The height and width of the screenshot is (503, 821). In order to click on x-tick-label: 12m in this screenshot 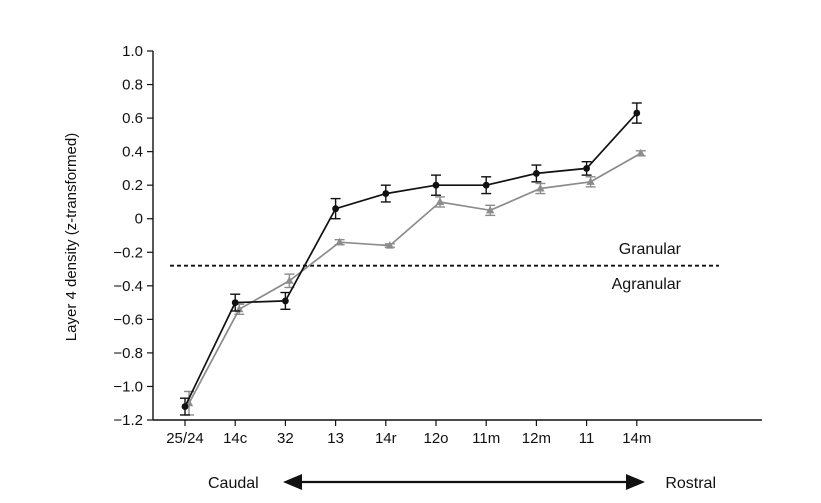, I will do `click(536, 438)`.